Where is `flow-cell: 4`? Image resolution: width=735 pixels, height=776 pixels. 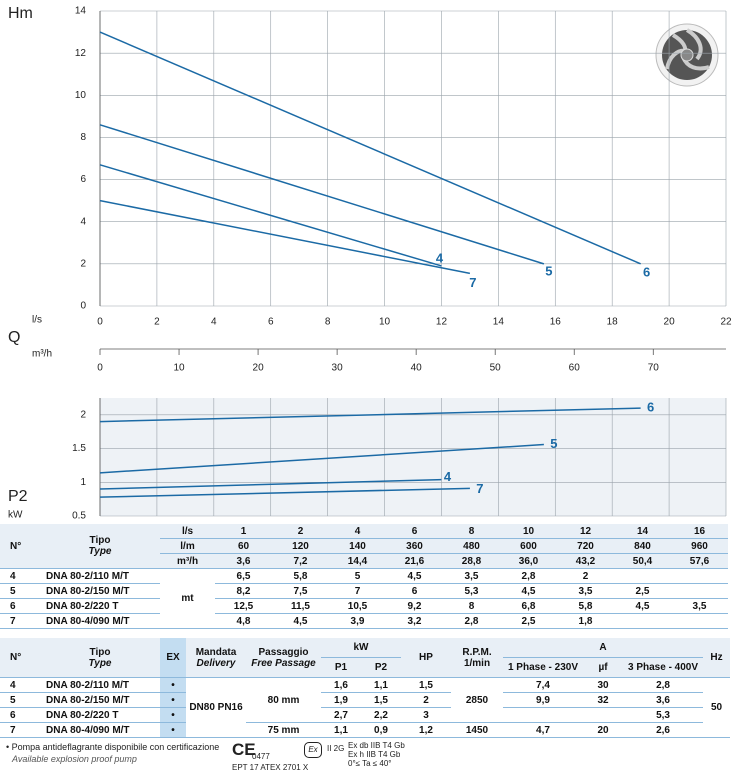
flow-cell: 4 is located at coordinates (357, 531).